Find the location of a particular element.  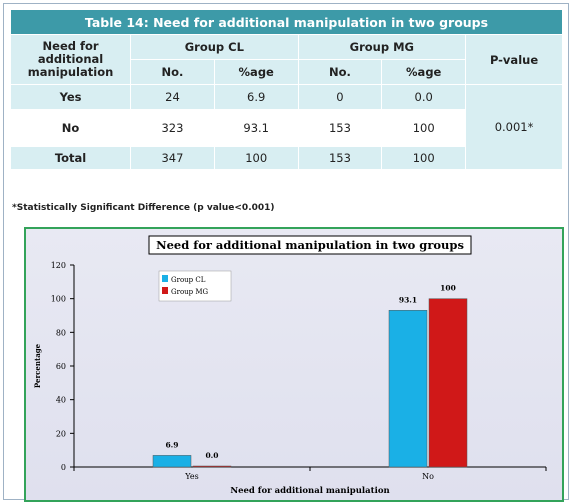

y-tick-label: 100 is located at coordinates (58, 299).